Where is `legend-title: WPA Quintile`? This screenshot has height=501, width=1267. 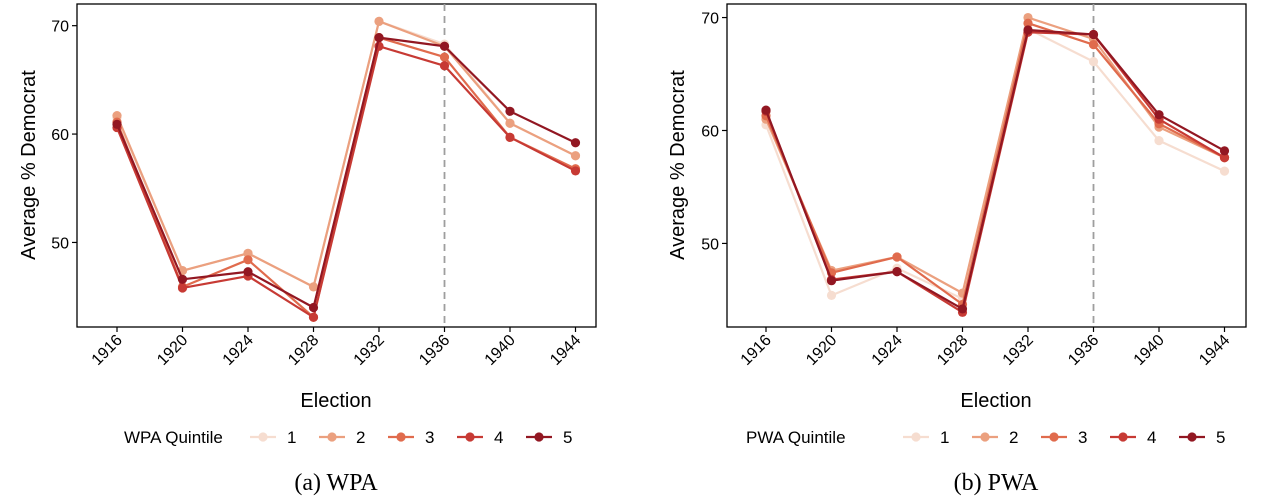
legend-title: WPA Quintile is located at coordinates (173, 437).